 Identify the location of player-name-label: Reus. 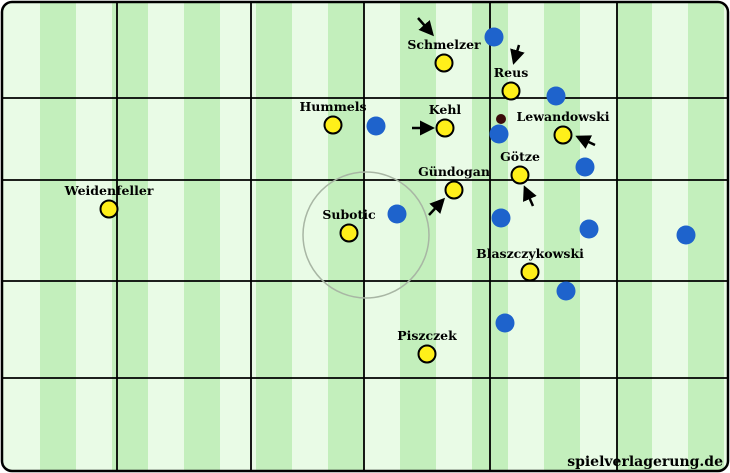
(511, 72).